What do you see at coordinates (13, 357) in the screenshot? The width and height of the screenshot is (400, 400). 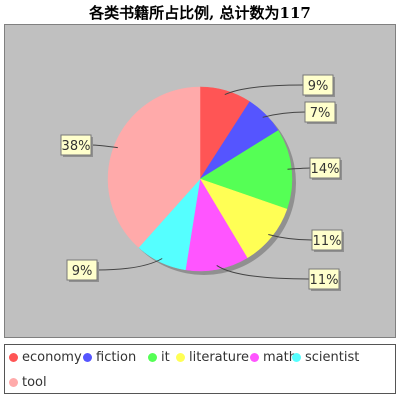 I see `legend-swatch-economy` at bounding box center [13, 357].